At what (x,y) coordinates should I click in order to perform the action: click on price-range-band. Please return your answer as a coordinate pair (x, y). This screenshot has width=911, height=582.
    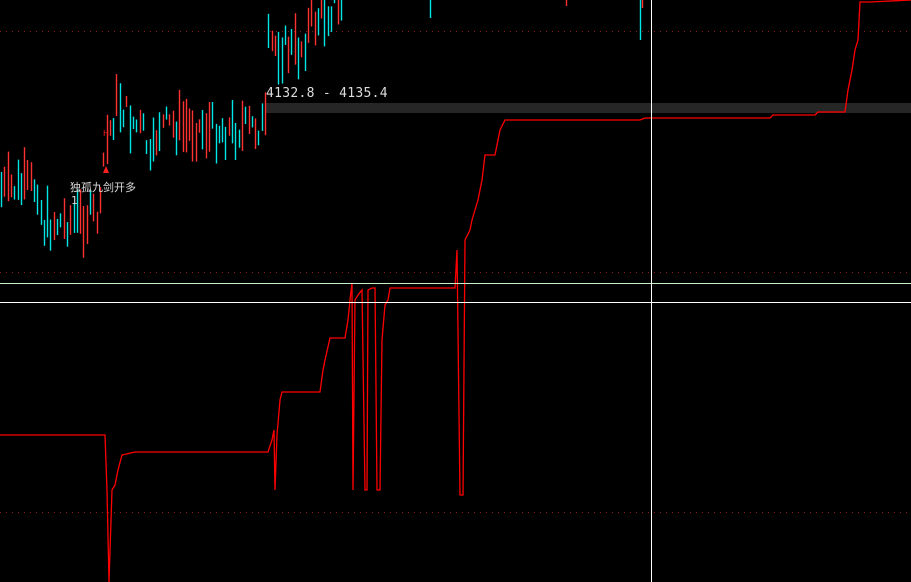
    Looking at the image, I should click on (588, 108).